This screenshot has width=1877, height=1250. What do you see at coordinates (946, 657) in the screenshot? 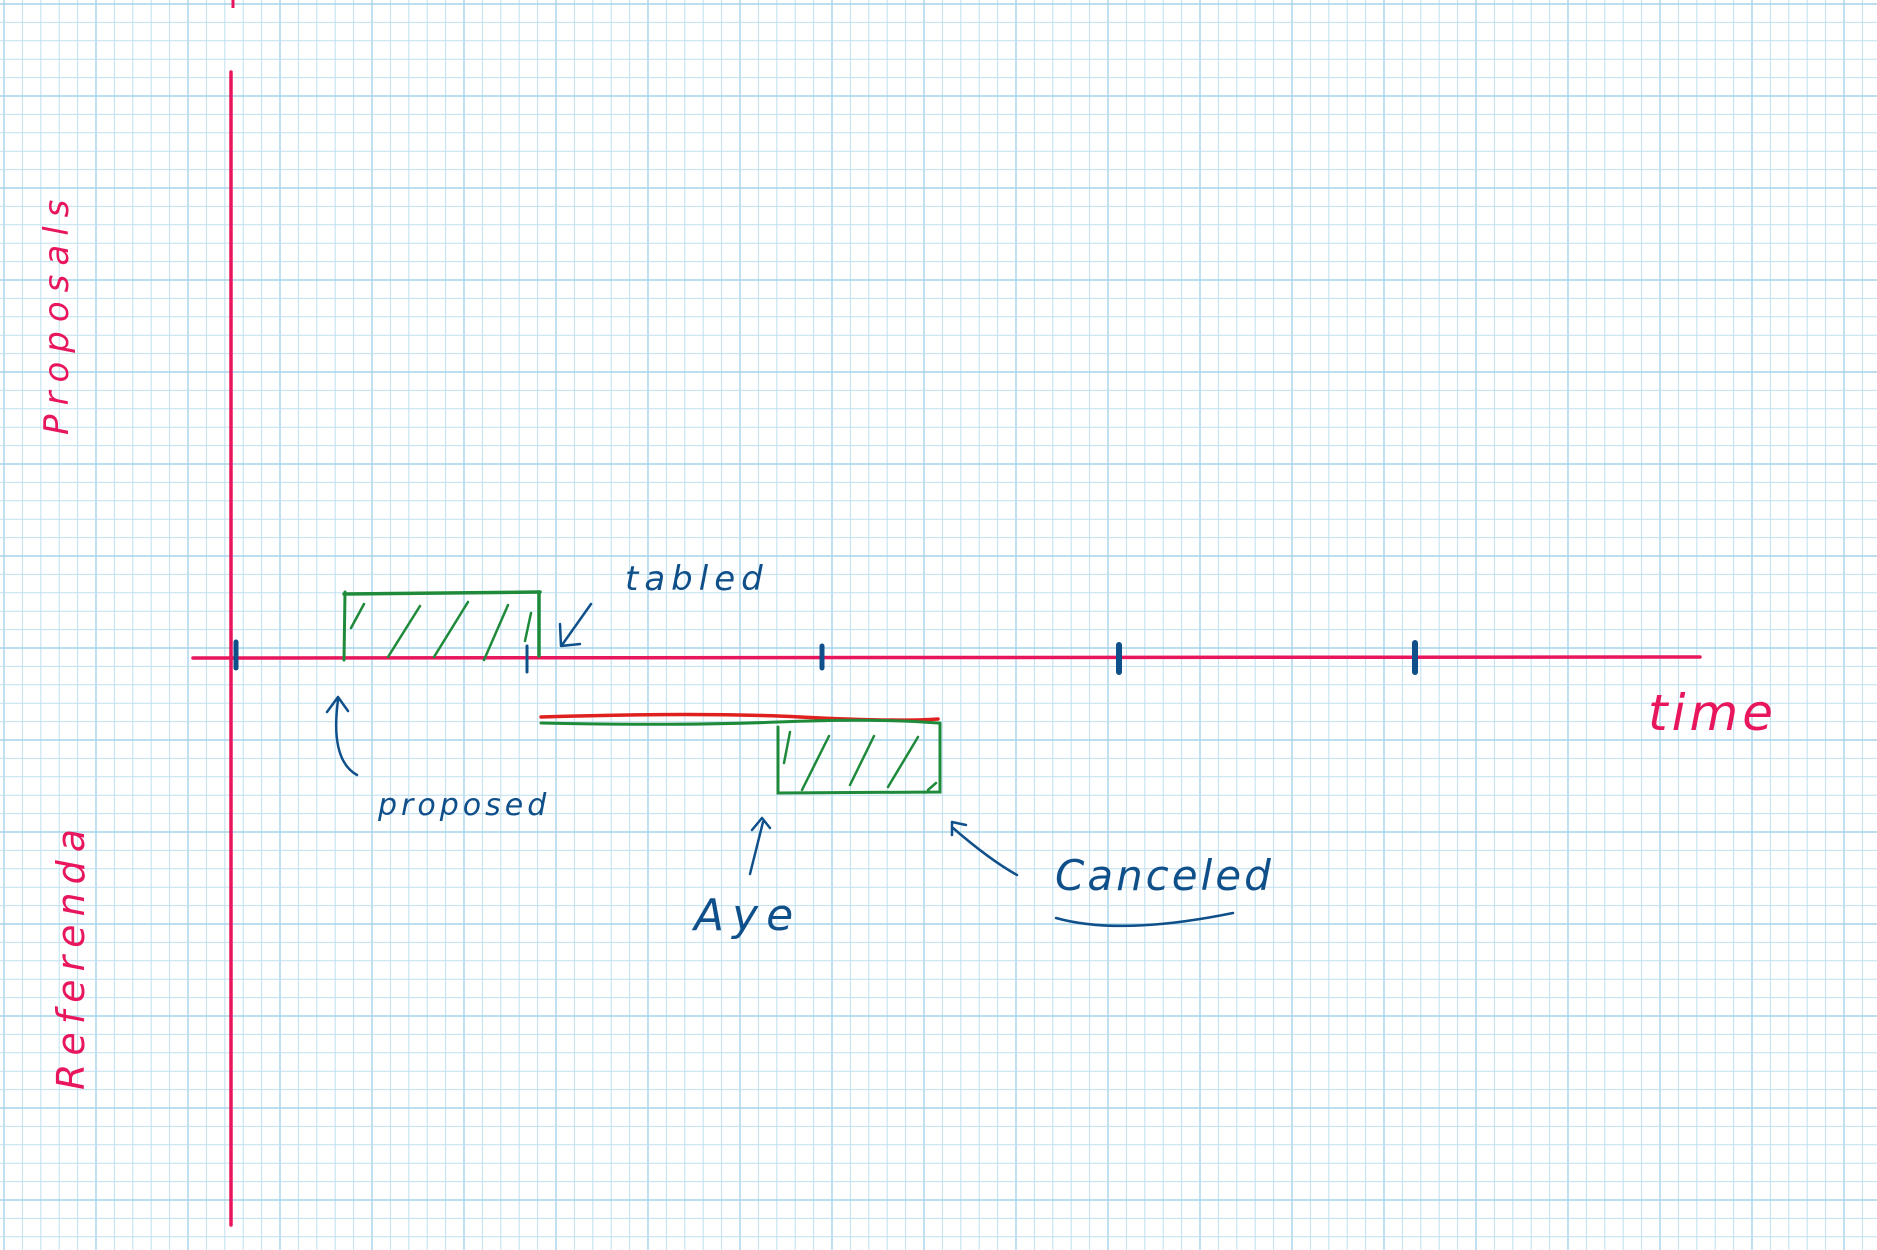
I see `x-axis` at bounding box center [946, 657].